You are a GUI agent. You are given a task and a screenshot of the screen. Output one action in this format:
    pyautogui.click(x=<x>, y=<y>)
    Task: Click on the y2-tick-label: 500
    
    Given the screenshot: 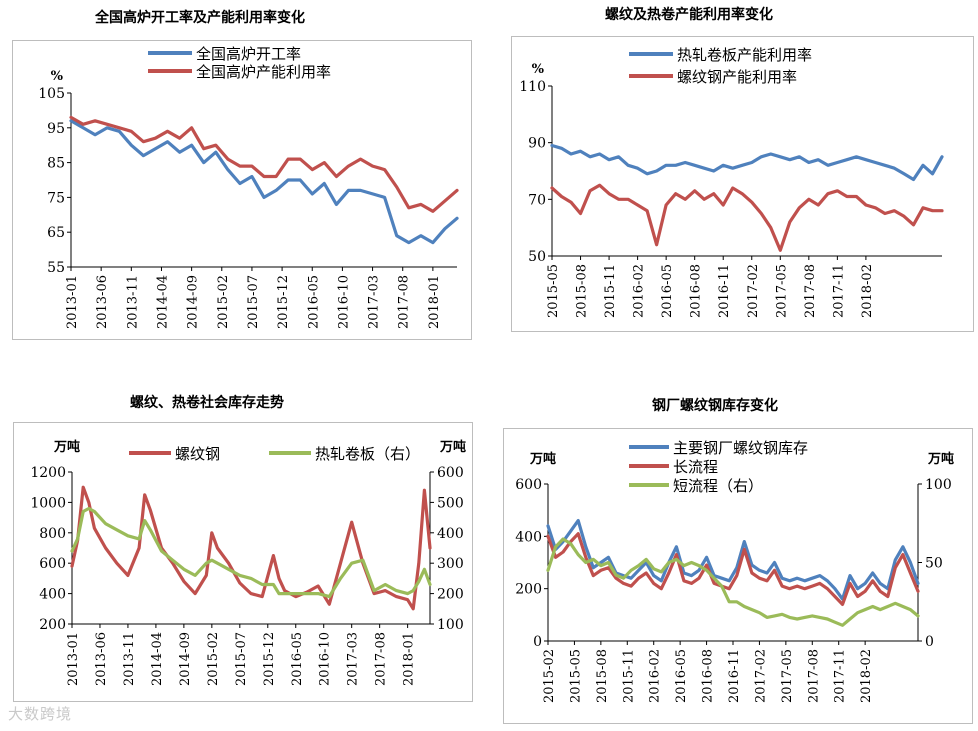 What is the action you would take?
    pyautogui.click(x=450, y=503)
    